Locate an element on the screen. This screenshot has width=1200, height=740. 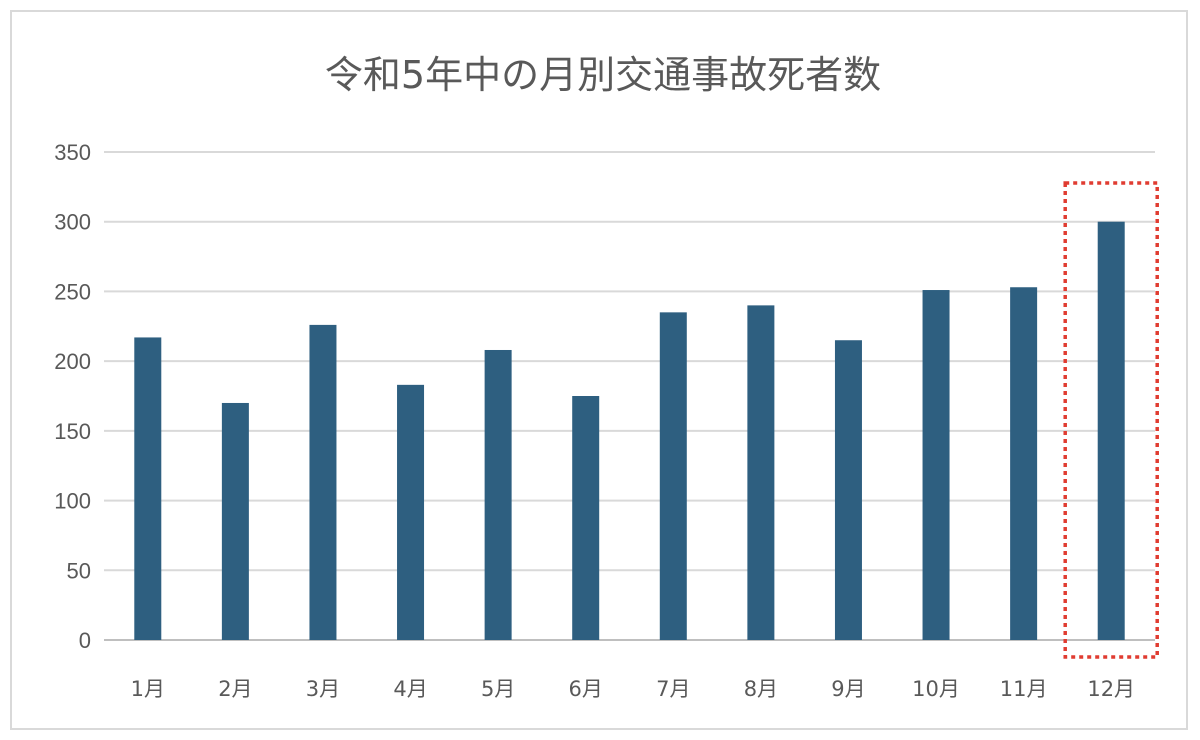
x-category-label: 1月 is located at coordinates (148, 689).